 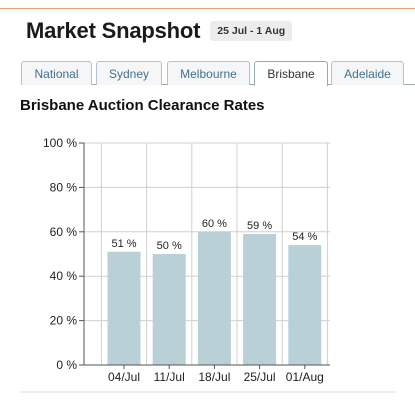 What do you see at coordinates (259, 226) in the screenshot?
I see `data-label: 59 %` at bounding box center [259, 226].